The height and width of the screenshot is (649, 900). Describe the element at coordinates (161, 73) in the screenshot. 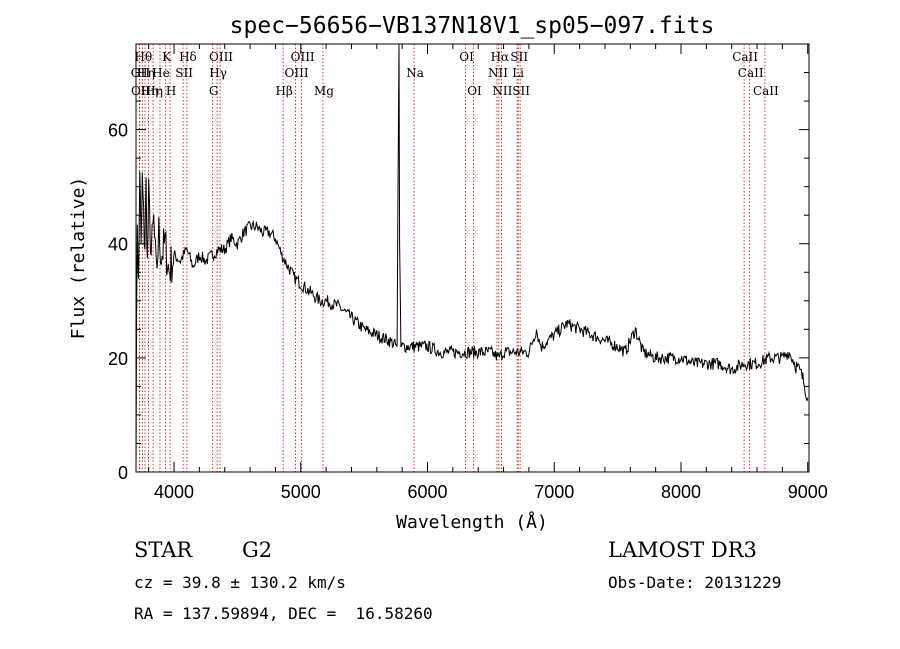

I see `line-label: He` at that location.